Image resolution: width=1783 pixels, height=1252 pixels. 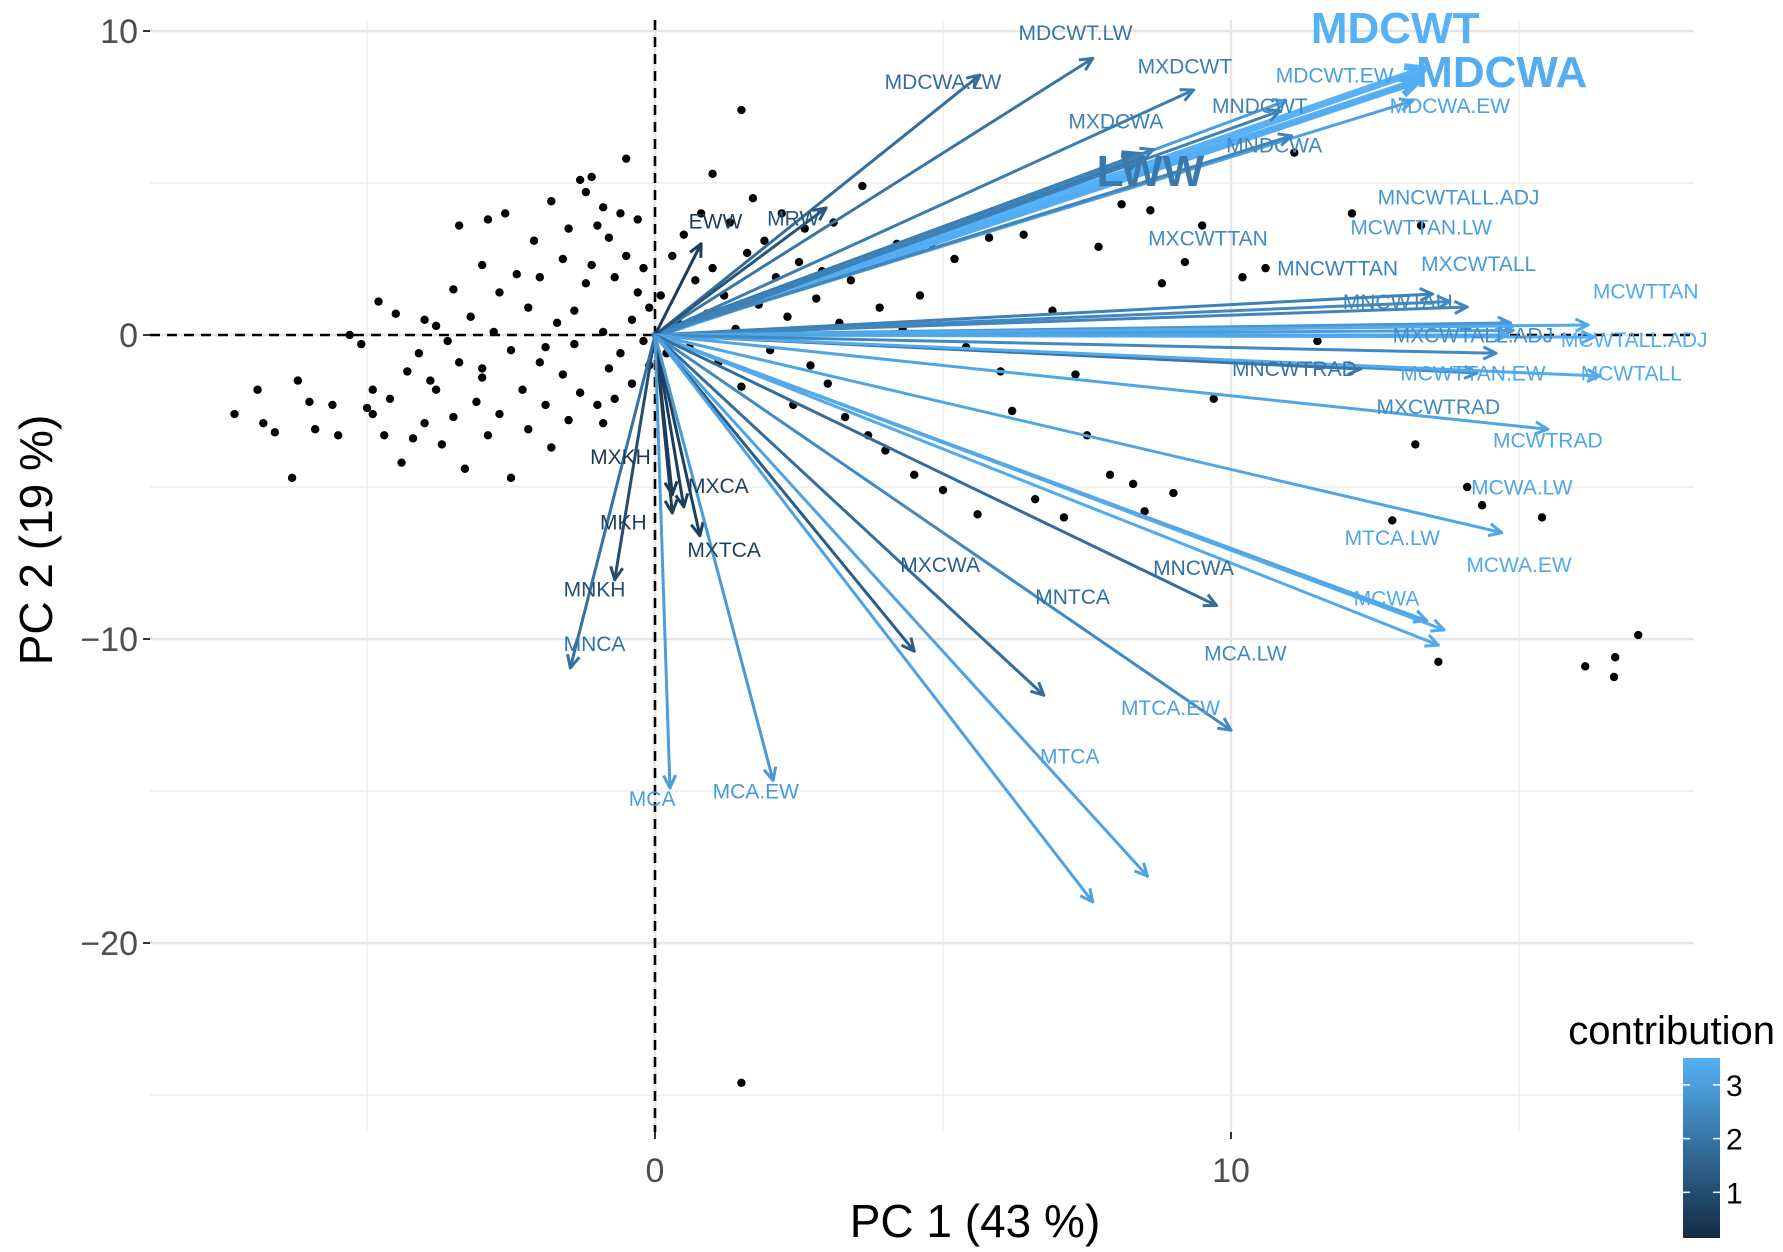 What do you see at coordinates (36, 540) in the screenshot?
I see `y-axis-title: PC 2 (19 %)` at bounding box center [36, 540].